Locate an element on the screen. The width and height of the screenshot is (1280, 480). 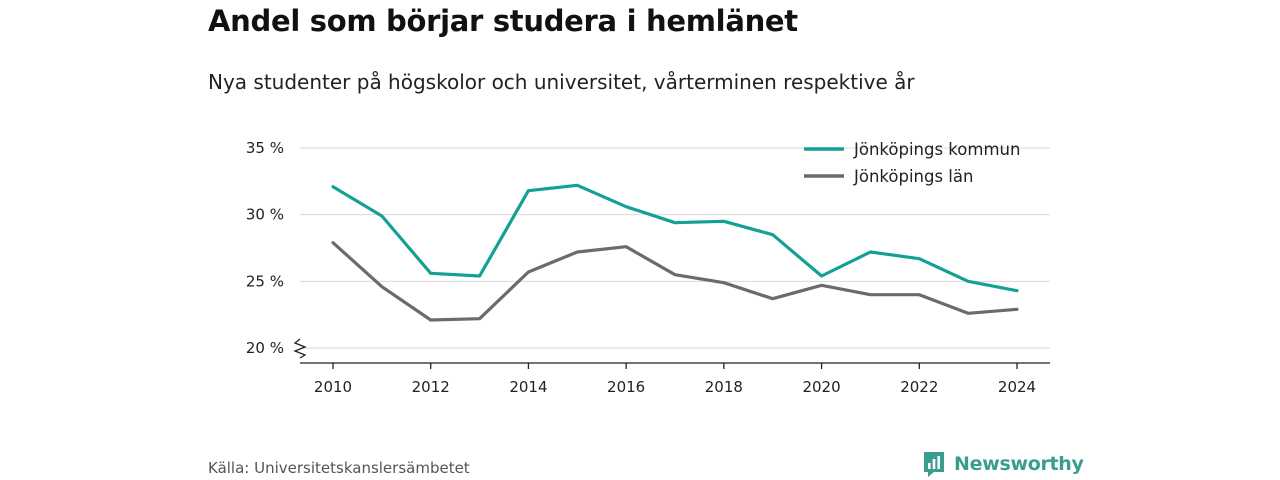
y-tick-label: 25 % is located at coordinates (265, 281).